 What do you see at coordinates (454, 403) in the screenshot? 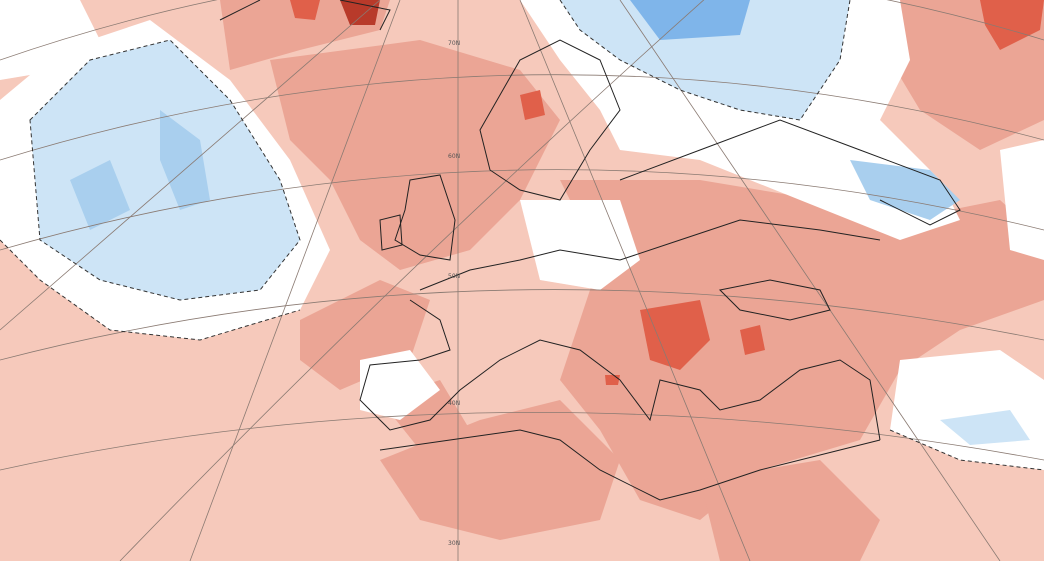
I see `latitude-label: 40N` at bounding box center [454, 403].